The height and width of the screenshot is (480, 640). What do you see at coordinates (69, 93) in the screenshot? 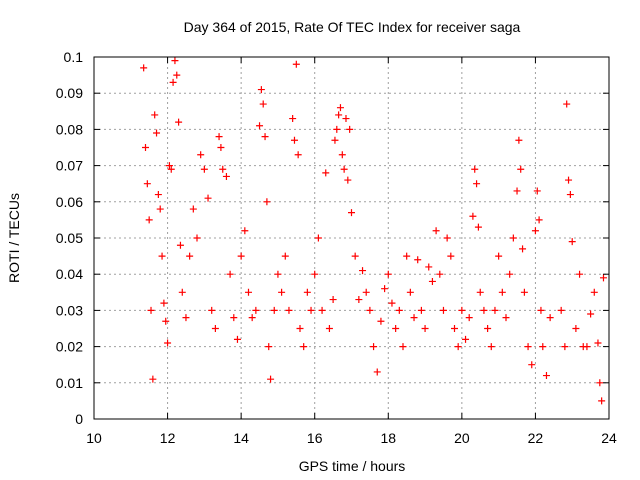
I see `y-tick-label: 0.09` at bounding box center [69, 93].